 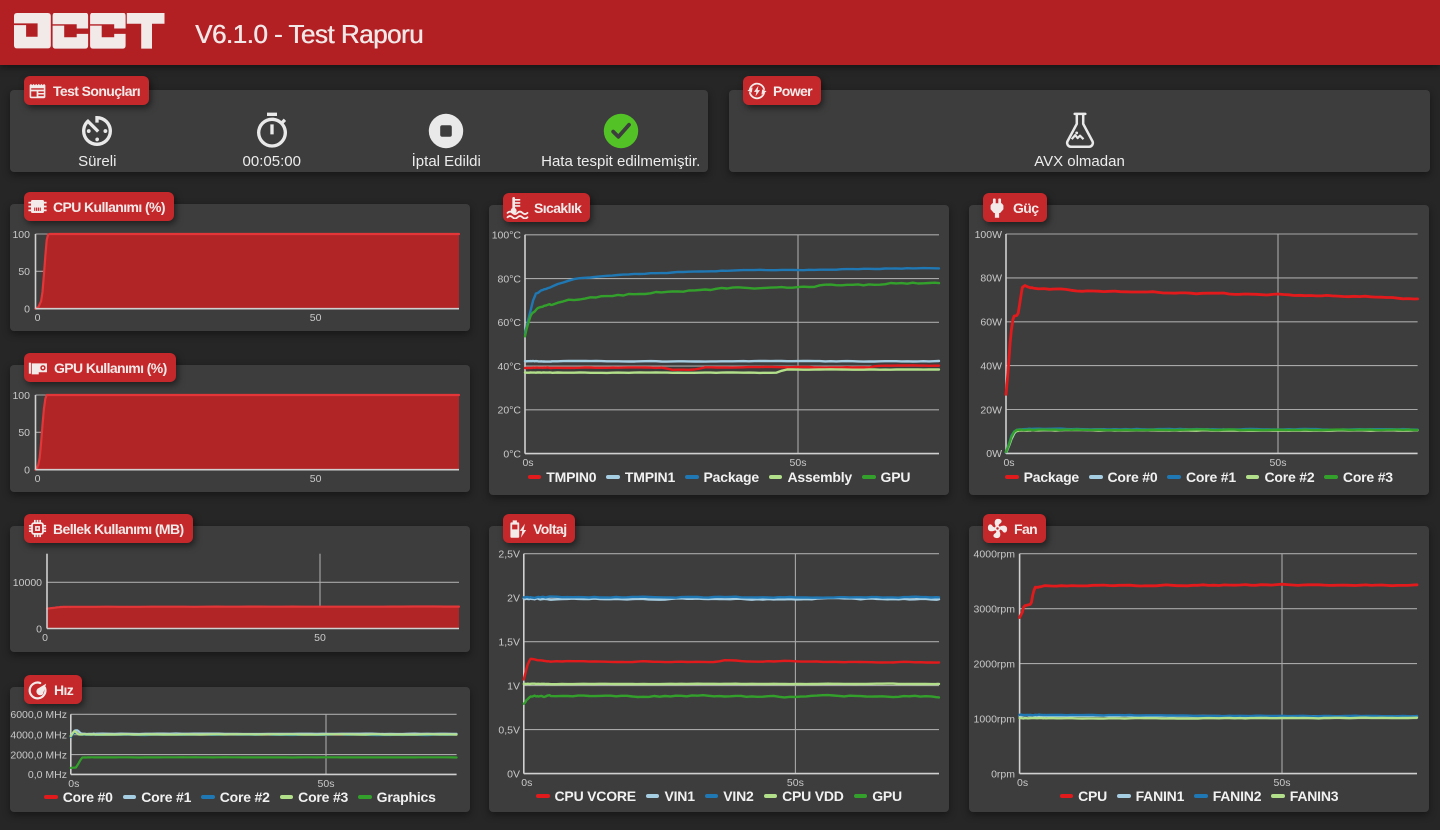 What do you see at coordinates (510, 279) in the screenshot?
I see `svg-text: 80°C` at bounding box center [510, 279].